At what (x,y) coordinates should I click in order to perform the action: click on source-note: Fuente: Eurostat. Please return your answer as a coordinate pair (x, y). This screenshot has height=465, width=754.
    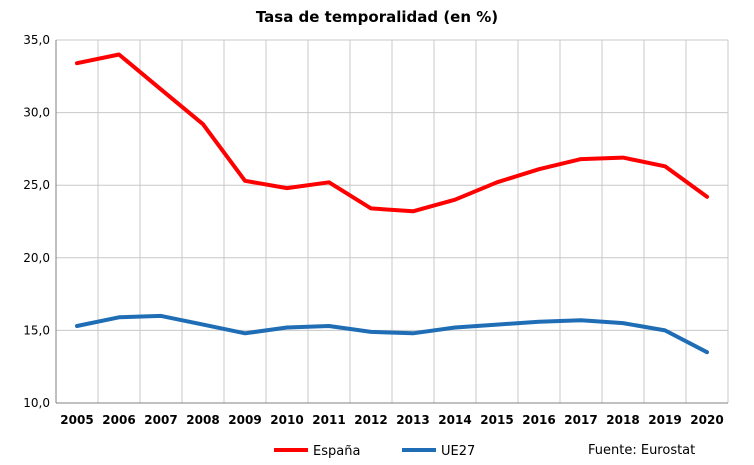
    Looking at the image, I should click on (641, 450).